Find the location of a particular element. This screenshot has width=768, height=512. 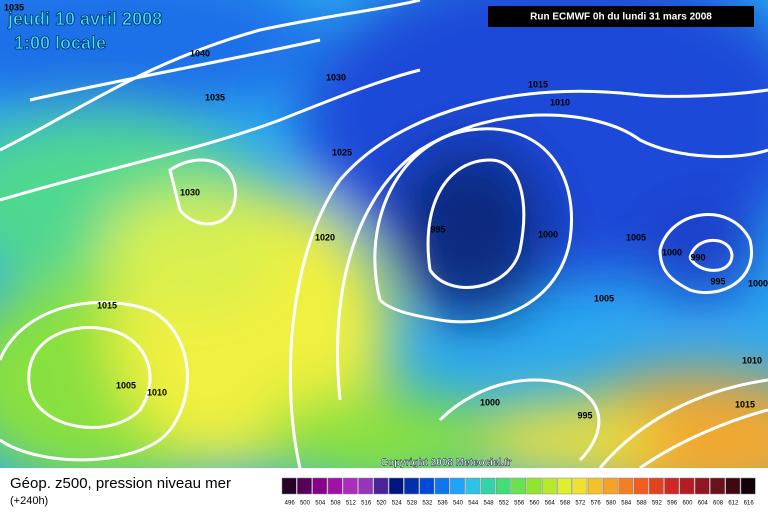

scale-label: 580 is located at coordinates (611, 504).